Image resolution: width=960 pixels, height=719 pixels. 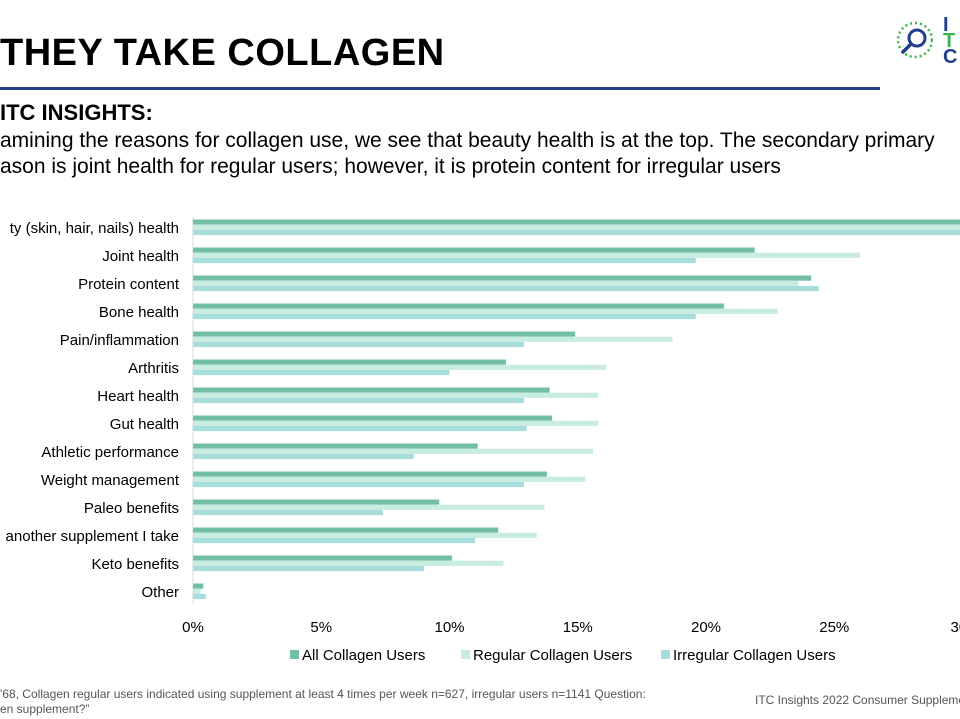 What do you see at coordinates (955, 627) in the screenshot?
I see `x-tick-label-7: 30` at bounding box center [955, 627].